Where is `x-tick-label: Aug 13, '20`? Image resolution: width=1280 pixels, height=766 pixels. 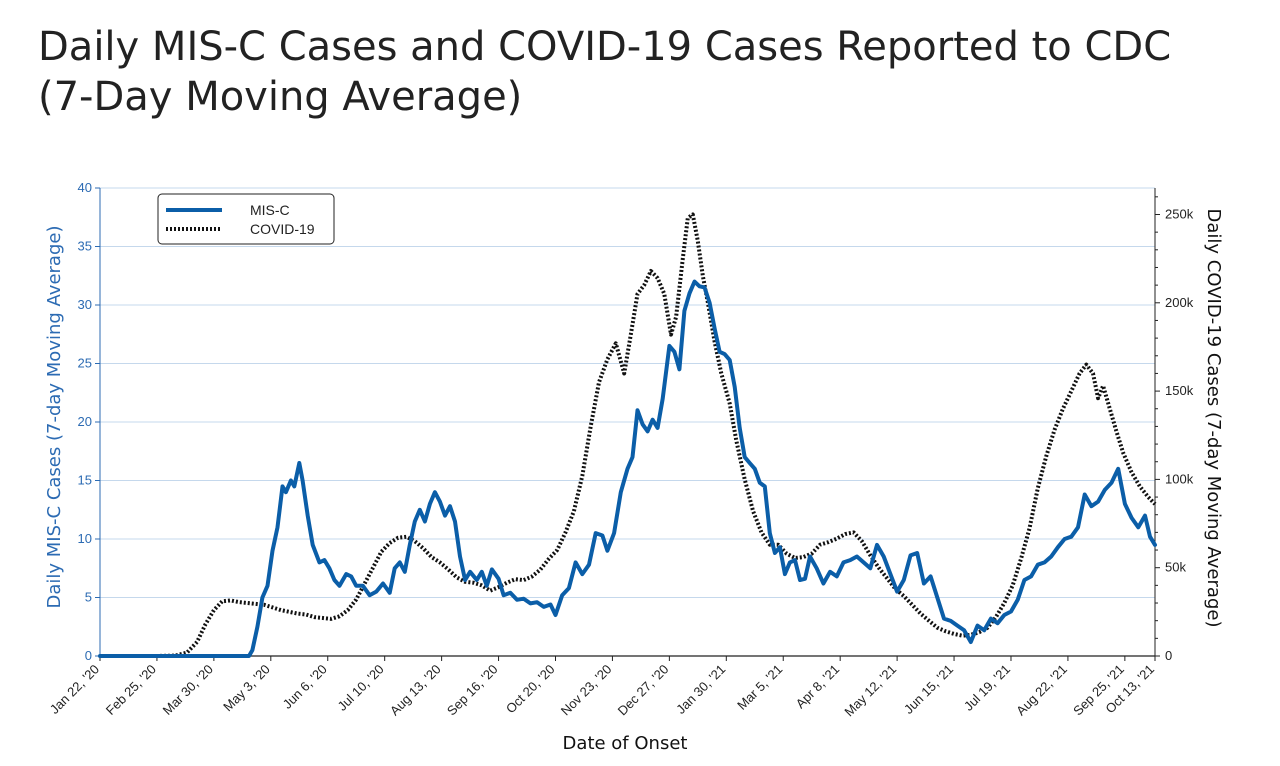
x-tick-label: Aug 13, '20 is located at coordinates (415, 690).